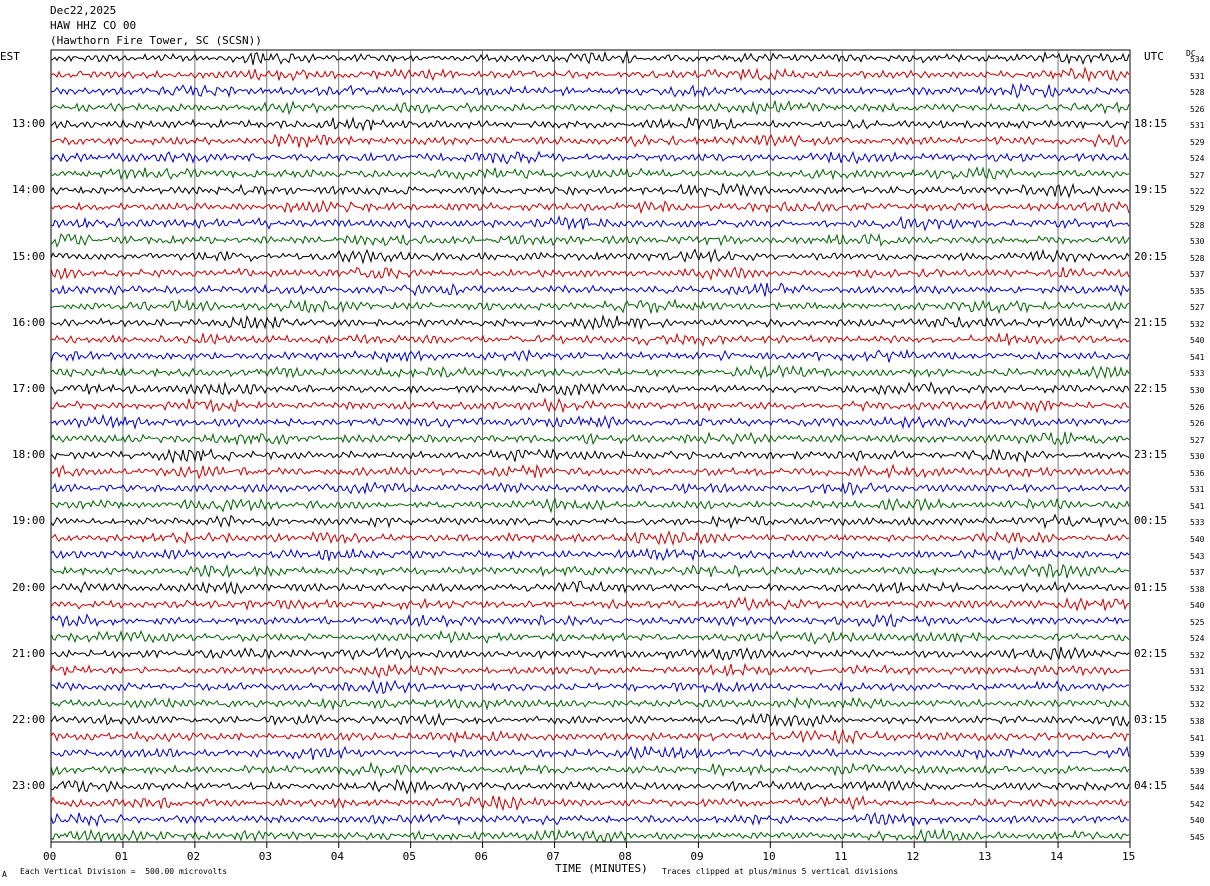 The height and width of the screenshot is (886, 1210). I want to click on x-tick-label: 11, so click(841, 856).